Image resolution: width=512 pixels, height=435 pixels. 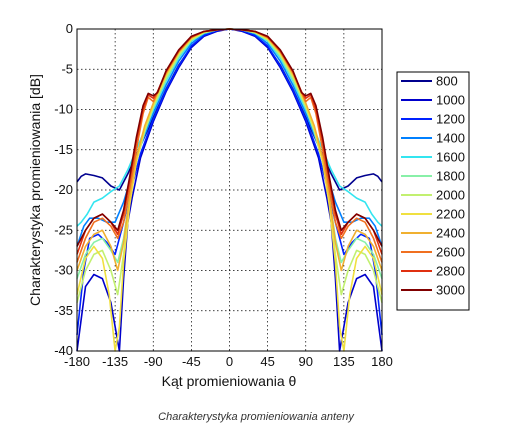 What do you see at coordinates (382, 361) in the screenshot?
I see `x-tick-label: 180` at bounding box center [382, 361].